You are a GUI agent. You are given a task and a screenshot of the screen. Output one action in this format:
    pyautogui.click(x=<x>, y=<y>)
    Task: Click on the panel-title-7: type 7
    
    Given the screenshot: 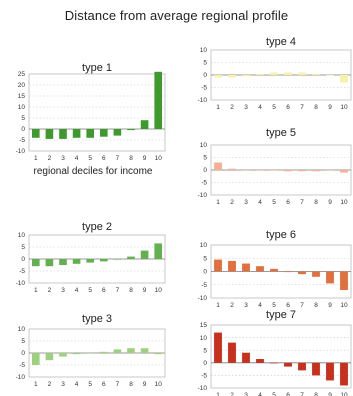 What is the action you would take?
    pyautogui.click(x=281, y=315)
    